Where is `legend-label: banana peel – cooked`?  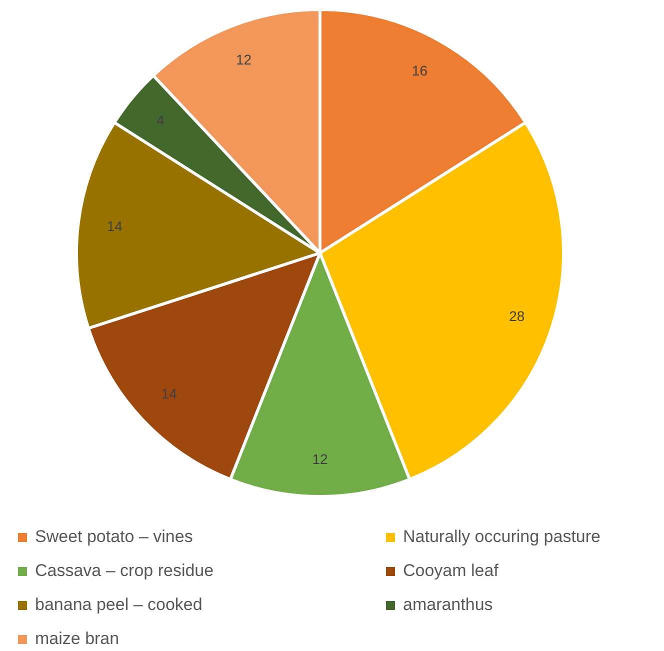
legend-label: banana peel – cooked is located at coordinates (118, 605).